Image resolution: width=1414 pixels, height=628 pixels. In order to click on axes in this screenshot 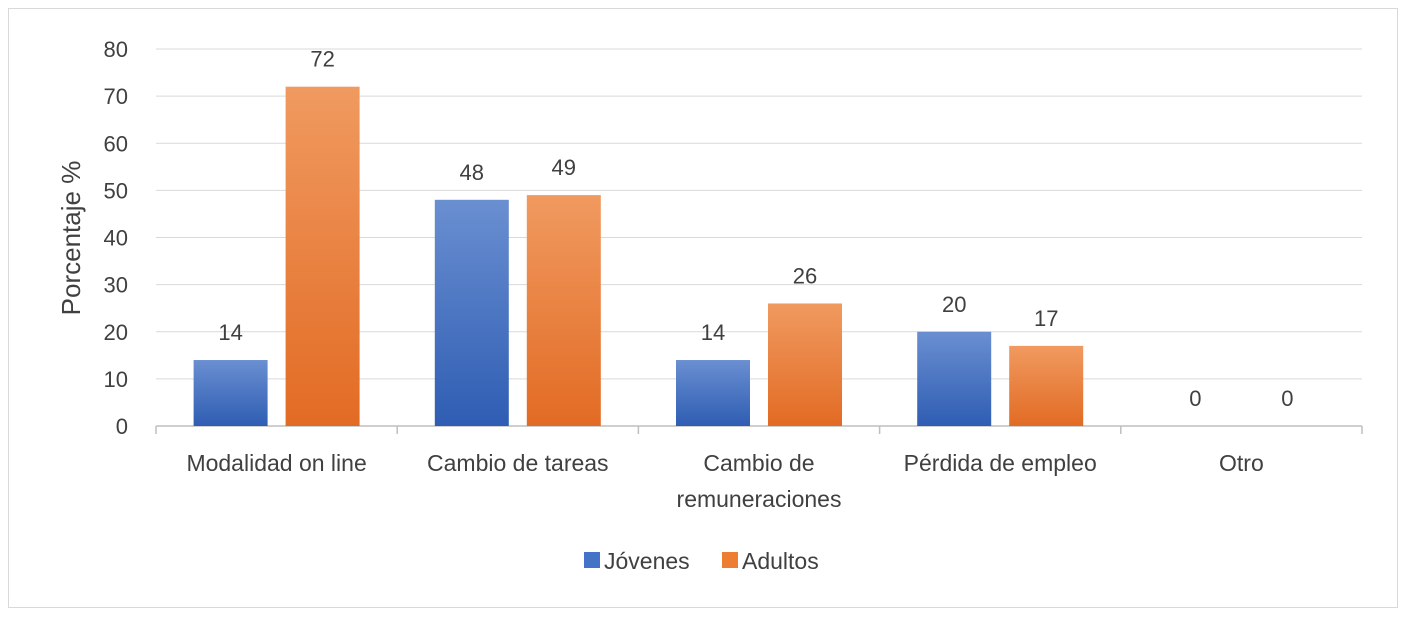, I will do `click(759, 429)`.